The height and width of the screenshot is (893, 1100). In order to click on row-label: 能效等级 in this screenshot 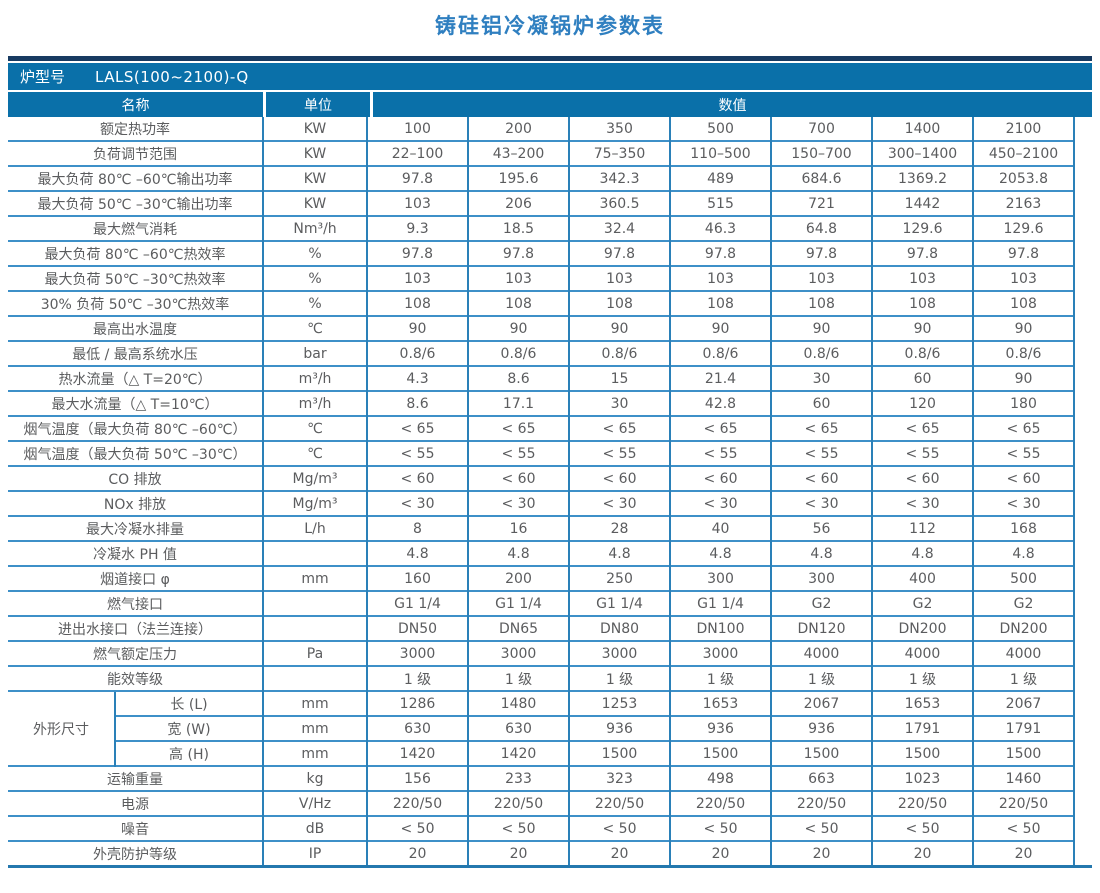, I will do `click(135, 678)`.